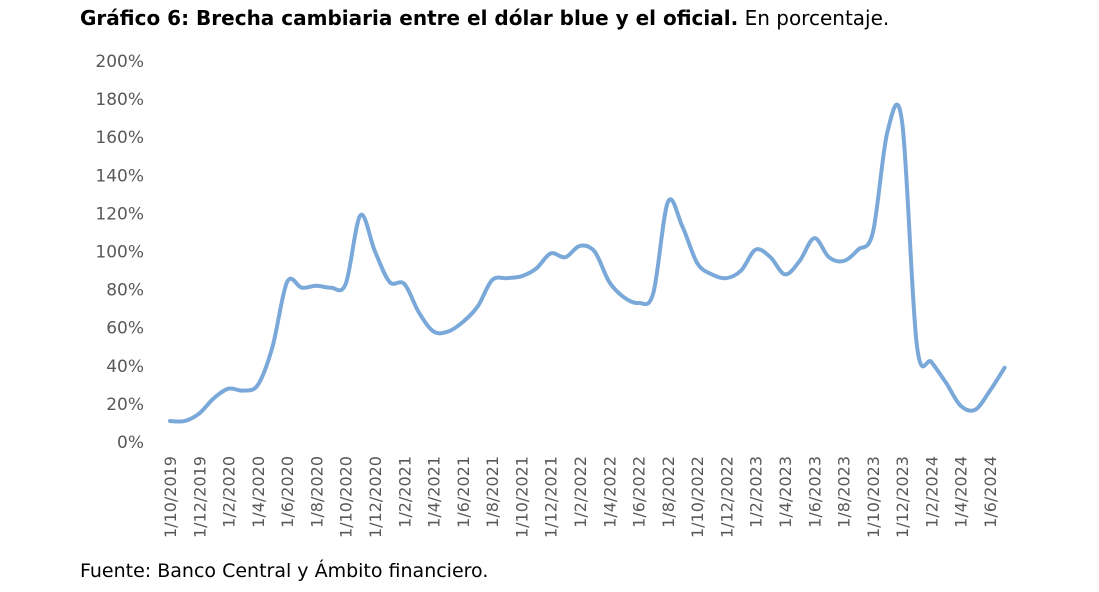 The width and height of the screenshot is (1099, 592). Describe the element at coordinates (119, 176) in the screenshot. I see `y-tick-label: 140%` at that location.